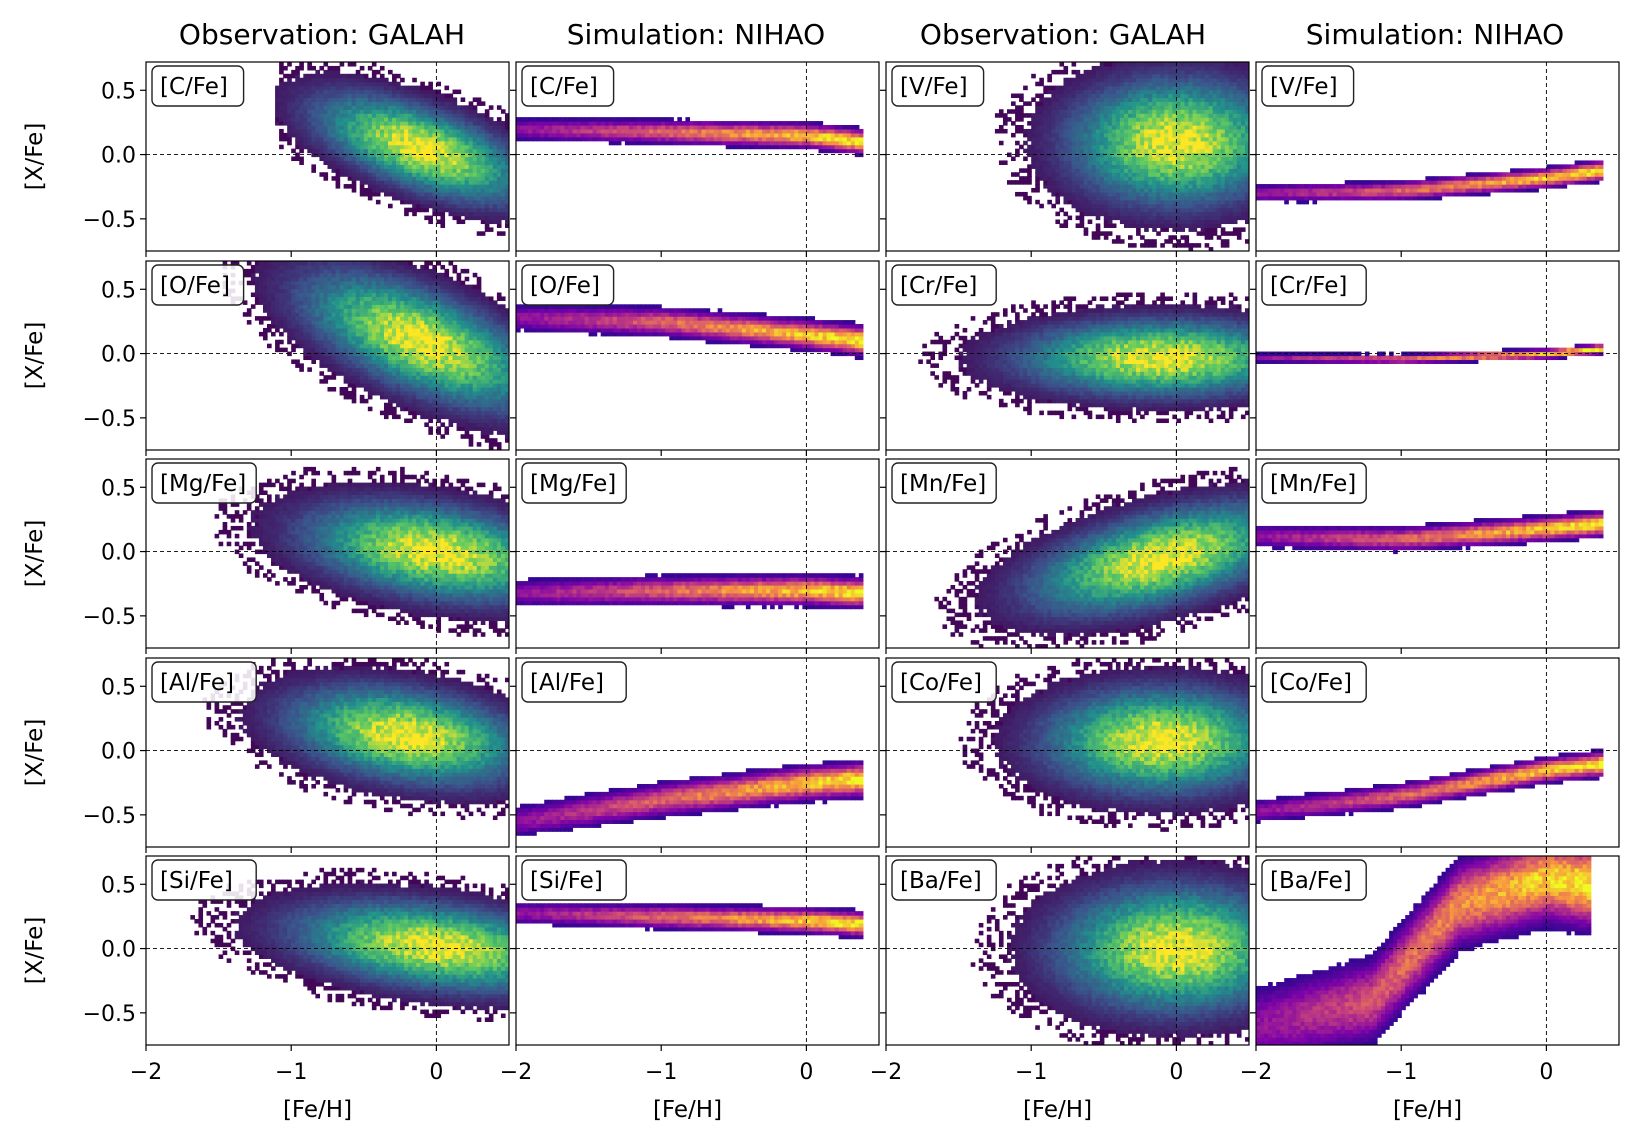 This screenshot has width=1633, height=1147. I want to click on panel-nihao: [Al/Fe], so click(695, 755).